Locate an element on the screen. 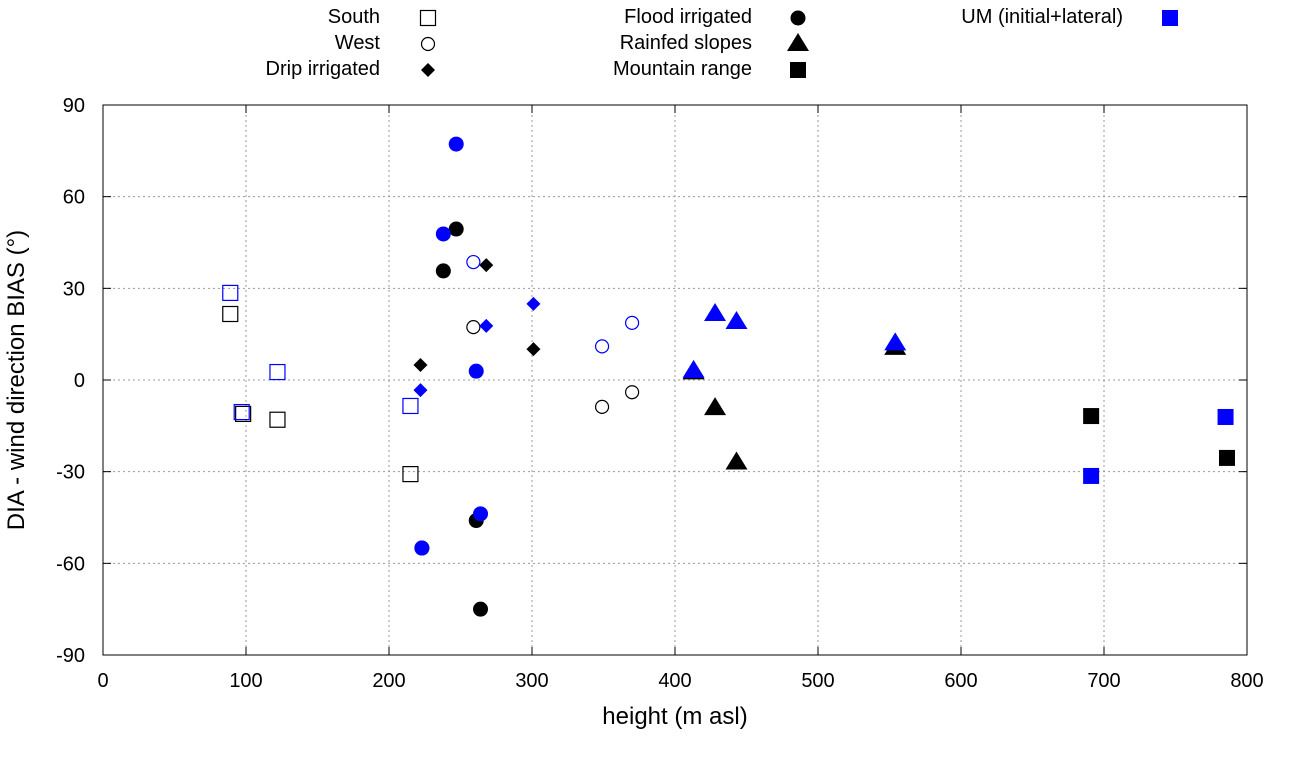  legend-label: West is located at coordinates (358, 43).